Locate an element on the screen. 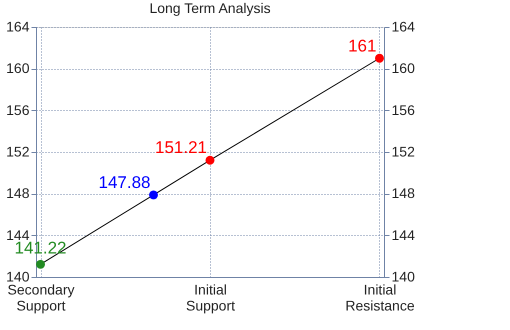  y-tick-label: 140 is located at coordinates (18, 276).